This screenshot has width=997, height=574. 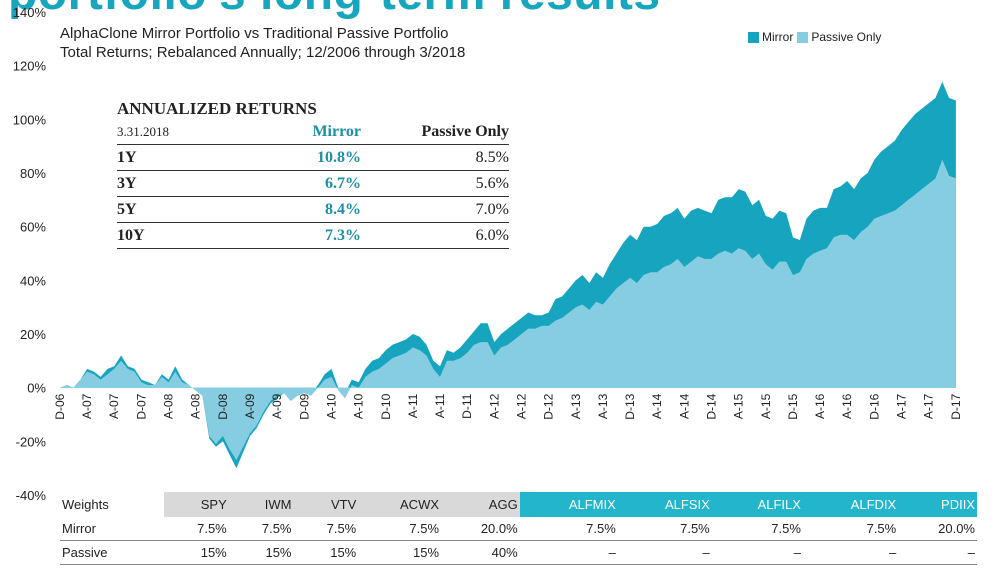 I want to click on x-tick-label: D-17, so click(x=956, y=406).